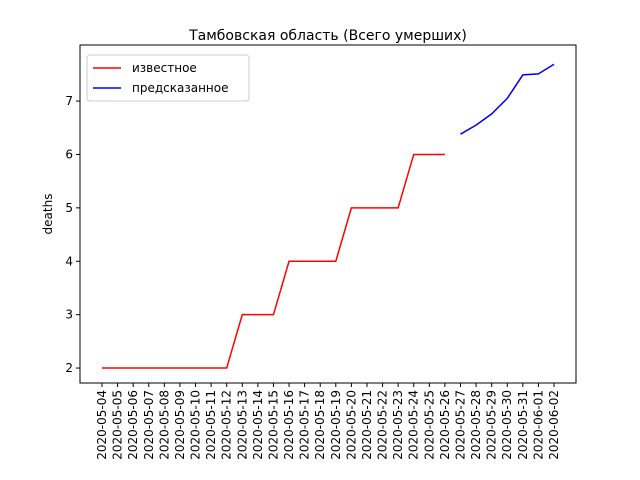  I want to click on x-tick-label: 2020-05-16, so click(289, 425).